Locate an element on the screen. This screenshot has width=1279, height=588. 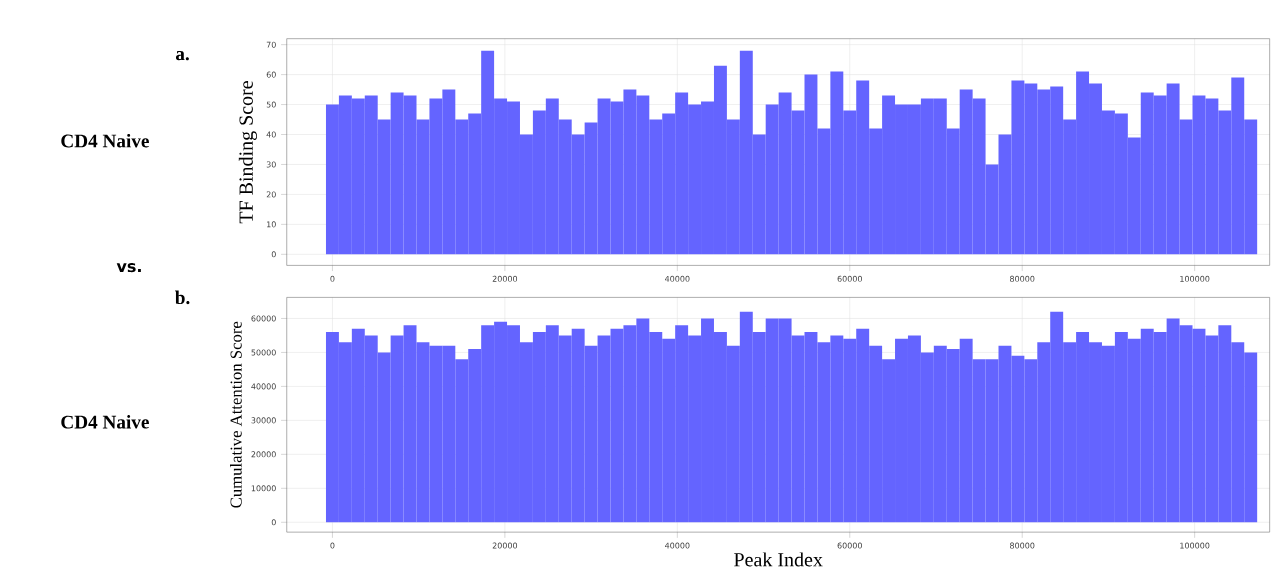
y-tick-label: 70 is located at coordinates (271, 44).